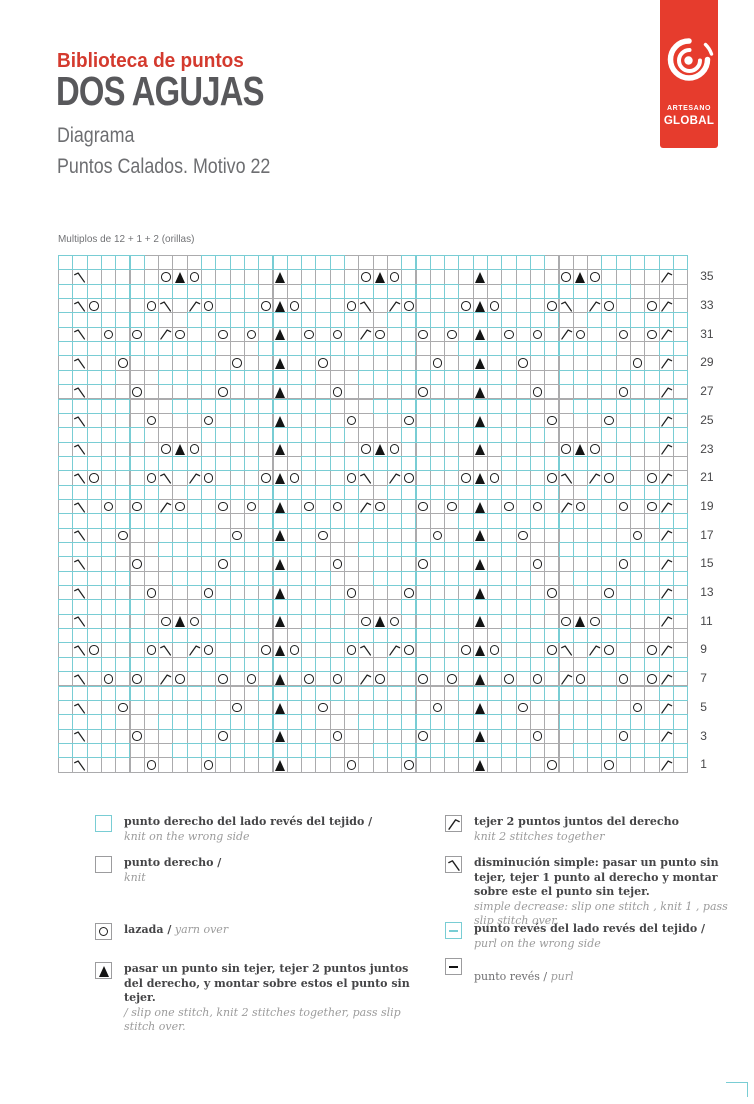 The height and width of the screenshot is (1104, 754). Describe the element at coordinates (537, 943) in the screenshot. I see `legend-text-en: purl on the wrong side` at that location.